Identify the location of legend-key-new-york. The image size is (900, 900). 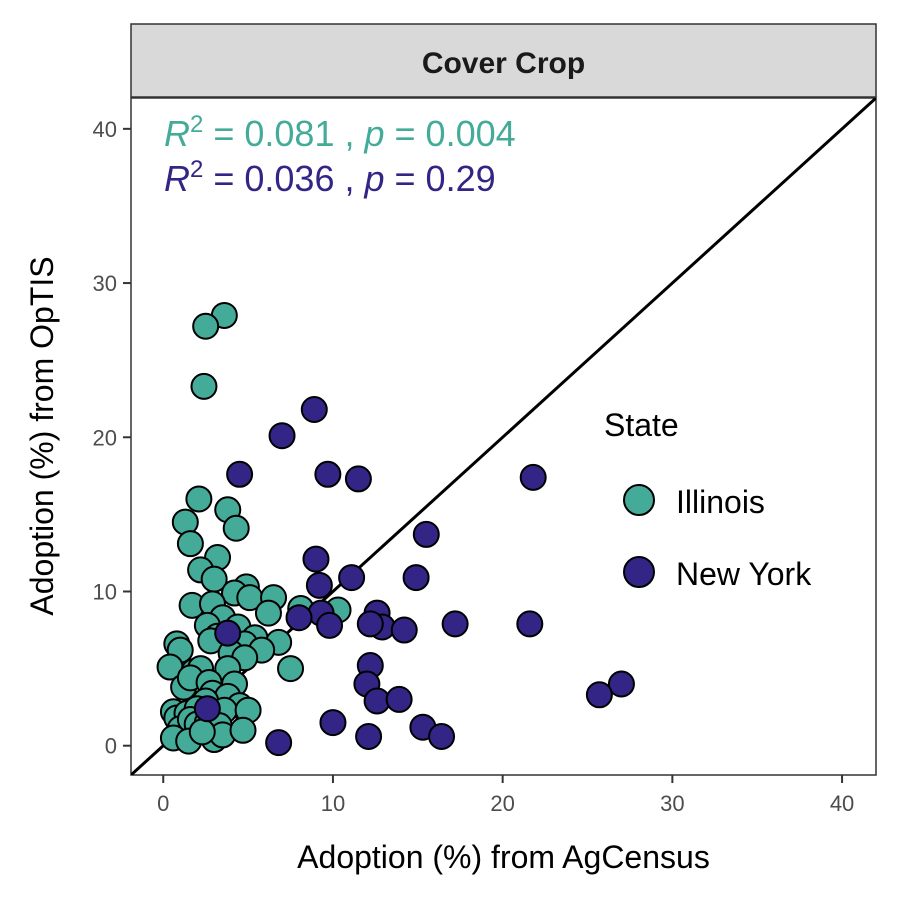
(639, 572).